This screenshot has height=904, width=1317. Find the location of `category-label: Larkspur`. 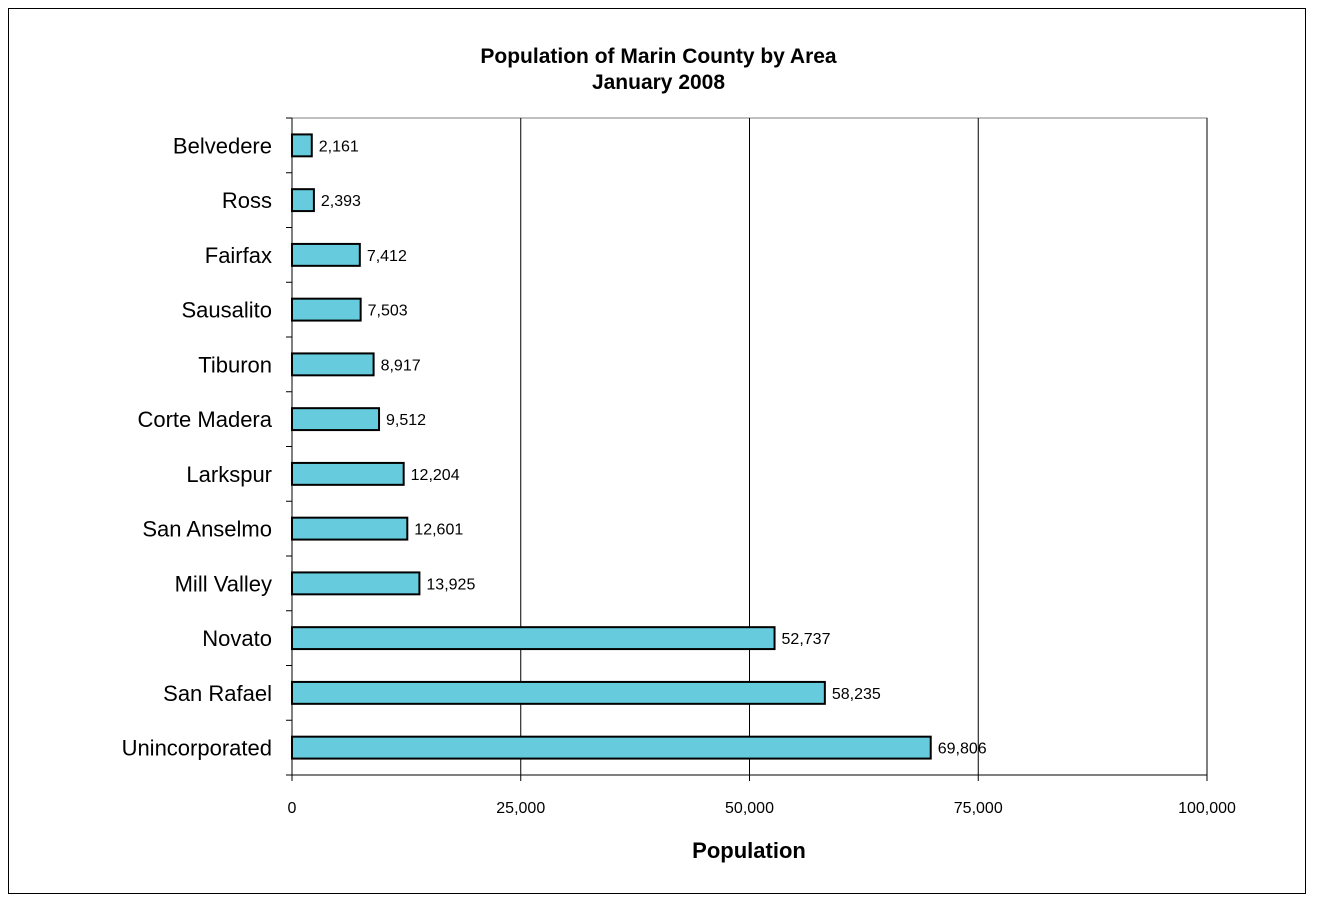

category-label: Larkspur is located at coordinates (229, 474).